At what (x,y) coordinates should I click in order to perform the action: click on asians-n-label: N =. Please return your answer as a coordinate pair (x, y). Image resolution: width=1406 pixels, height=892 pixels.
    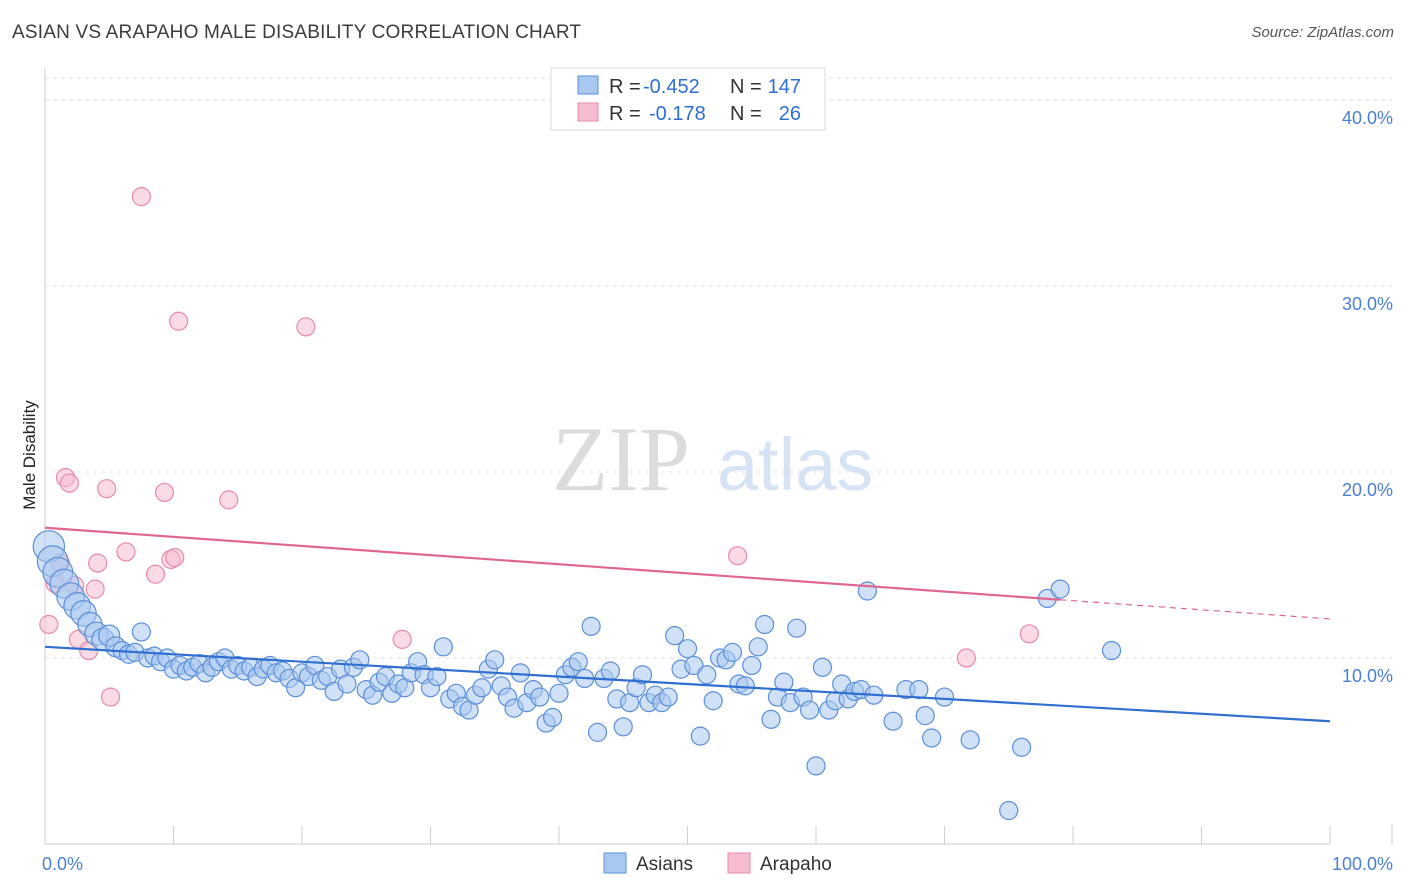
    Looking at the image, I should click on (746, 87).